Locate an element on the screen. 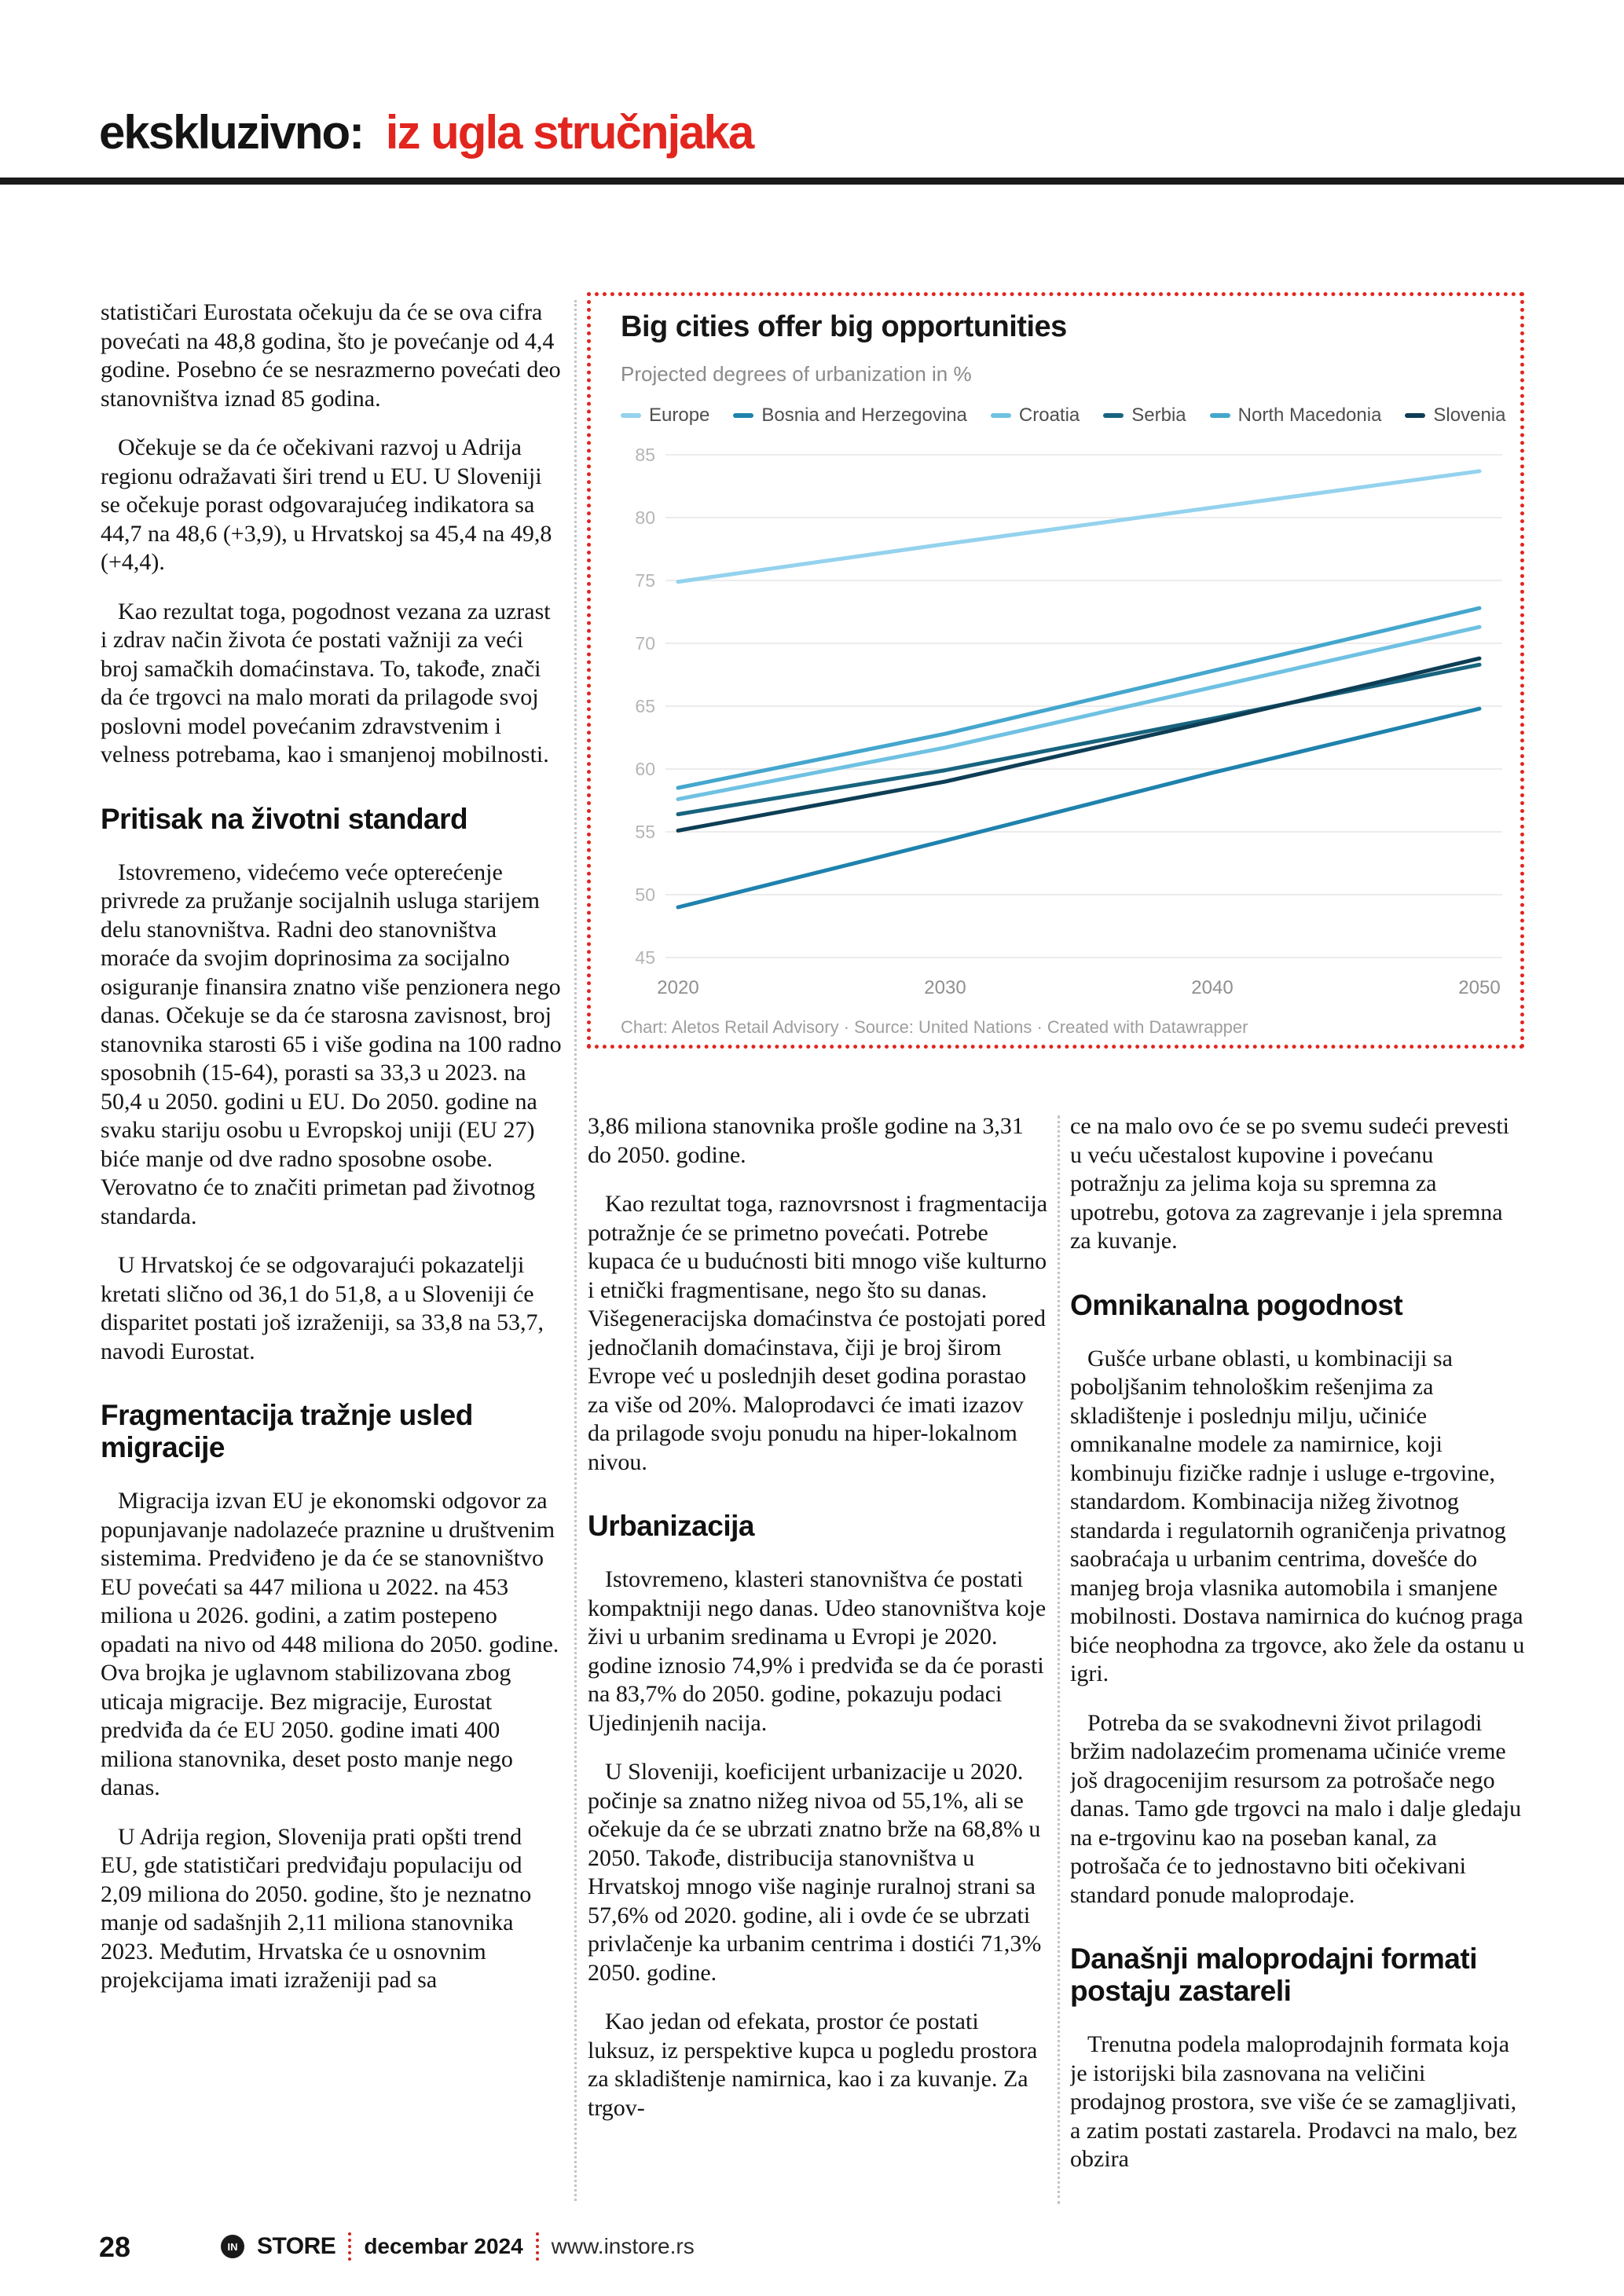  legend-label: Europe is located at coordinates (679, 416).